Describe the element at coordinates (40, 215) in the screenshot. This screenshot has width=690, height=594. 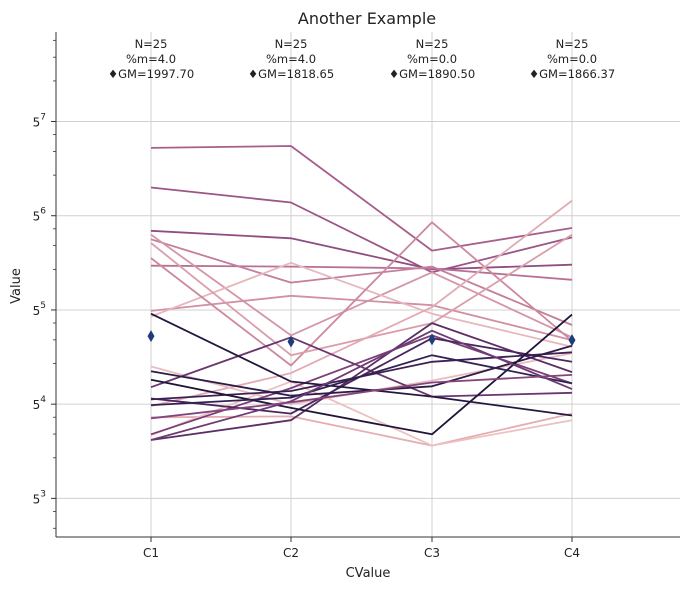
I see `y-tick-label: 56` at that location.